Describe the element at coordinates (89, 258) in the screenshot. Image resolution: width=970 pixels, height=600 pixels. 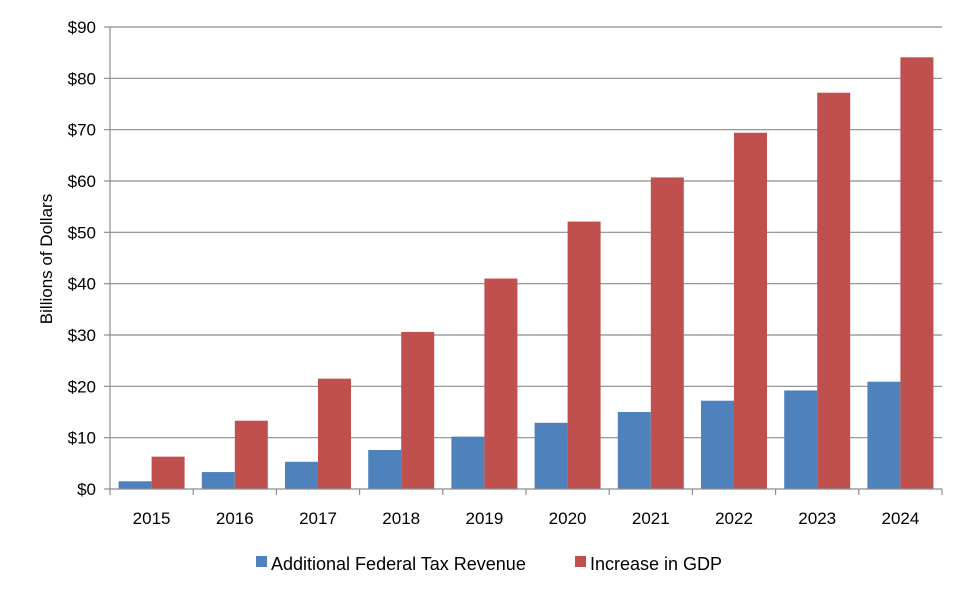
I see `y-axis-ticks: $0 $10 $20 $30 $40 $50 $60 $70 $80 $90` at that location.